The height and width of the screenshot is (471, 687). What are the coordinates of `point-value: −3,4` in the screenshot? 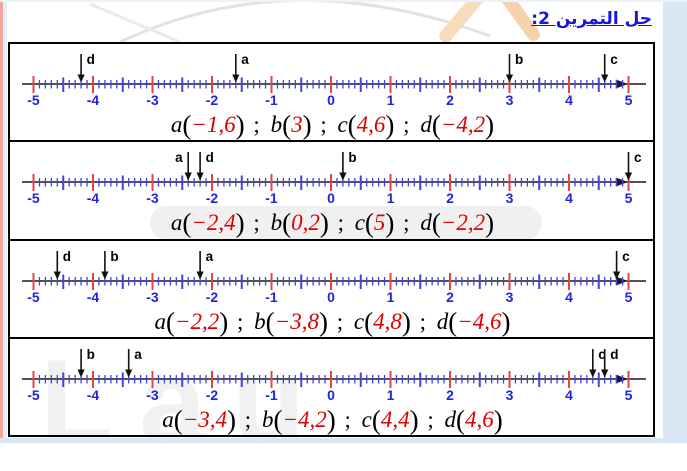 It's located at (205, 419).